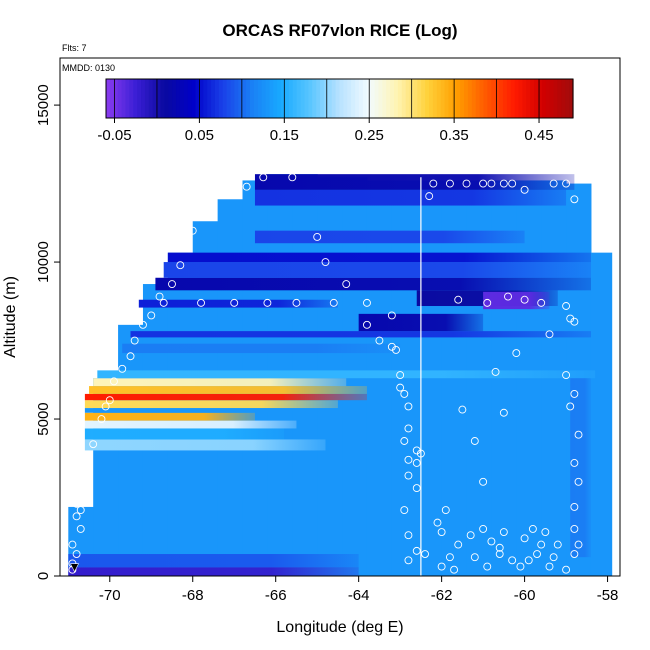 This screenshot has width=650, height=650. I want to click on x-axis-label: Longitude (deg E), so click(339, 627).